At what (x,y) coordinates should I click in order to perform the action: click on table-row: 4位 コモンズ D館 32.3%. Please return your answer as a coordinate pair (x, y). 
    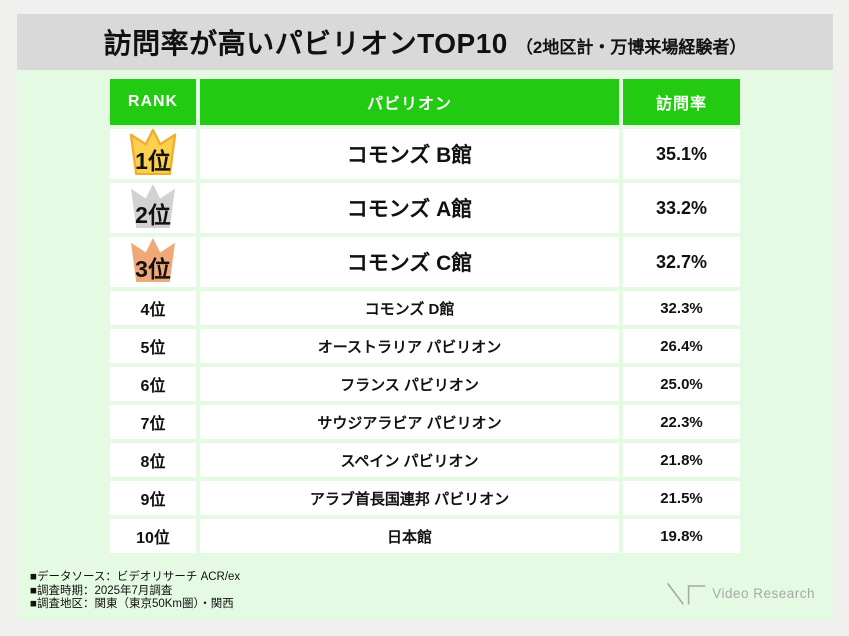
    Looking at the image, I should click on (425, 308).